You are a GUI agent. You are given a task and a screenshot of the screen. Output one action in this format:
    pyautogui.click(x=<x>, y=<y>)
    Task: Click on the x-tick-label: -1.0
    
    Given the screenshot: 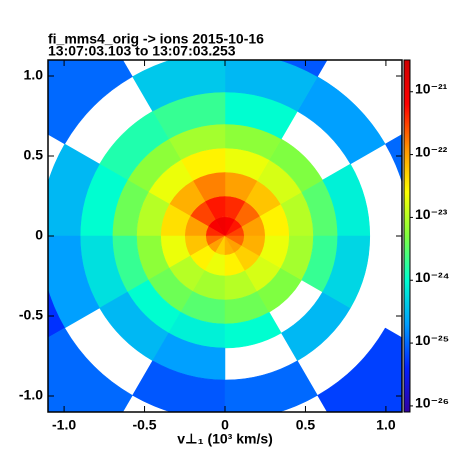 What is the action you would take?
    pyautogui.click(x=64, y=425)
    